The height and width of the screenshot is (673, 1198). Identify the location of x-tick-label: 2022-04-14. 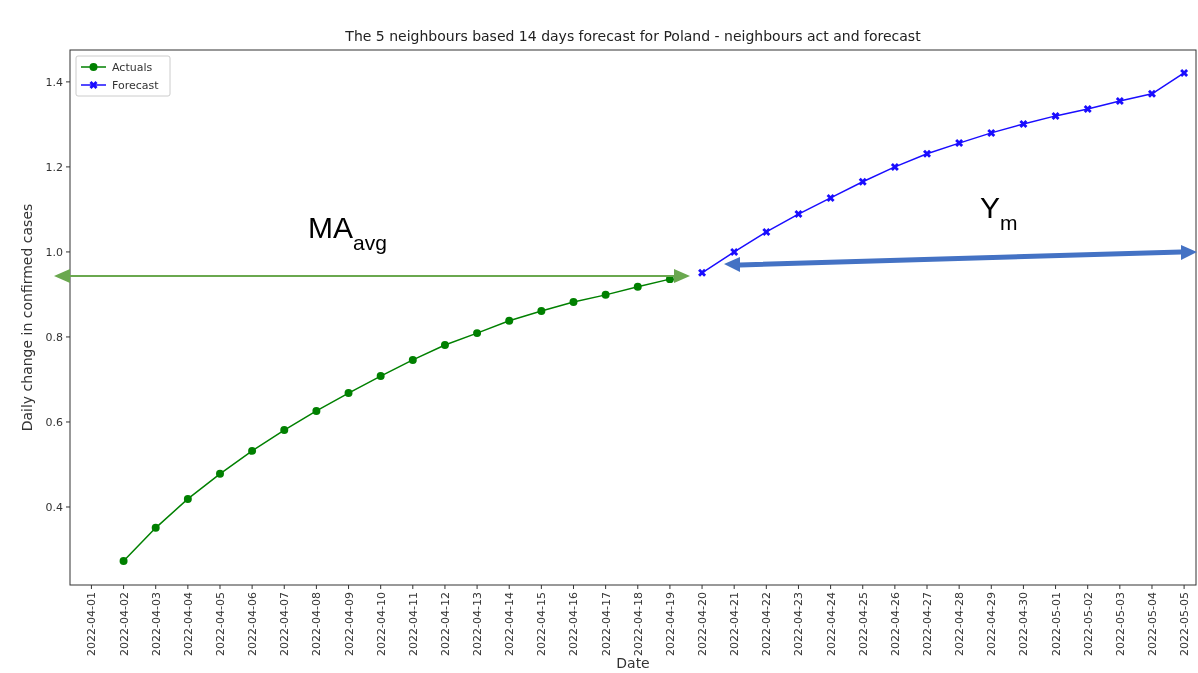
(510, 624).